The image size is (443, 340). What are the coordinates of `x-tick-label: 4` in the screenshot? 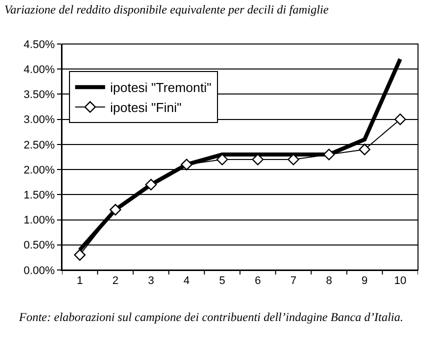 It's located at (187, 281).